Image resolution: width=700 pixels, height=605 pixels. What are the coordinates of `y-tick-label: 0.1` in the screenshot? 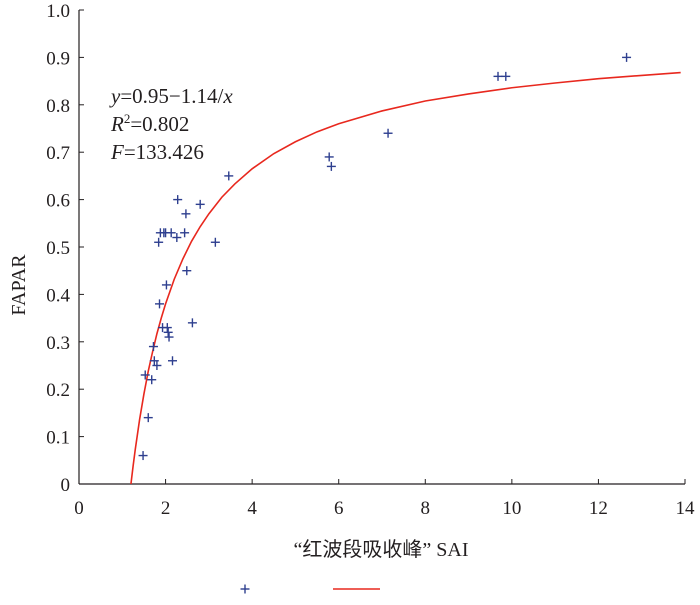 It's located at (58, 438).